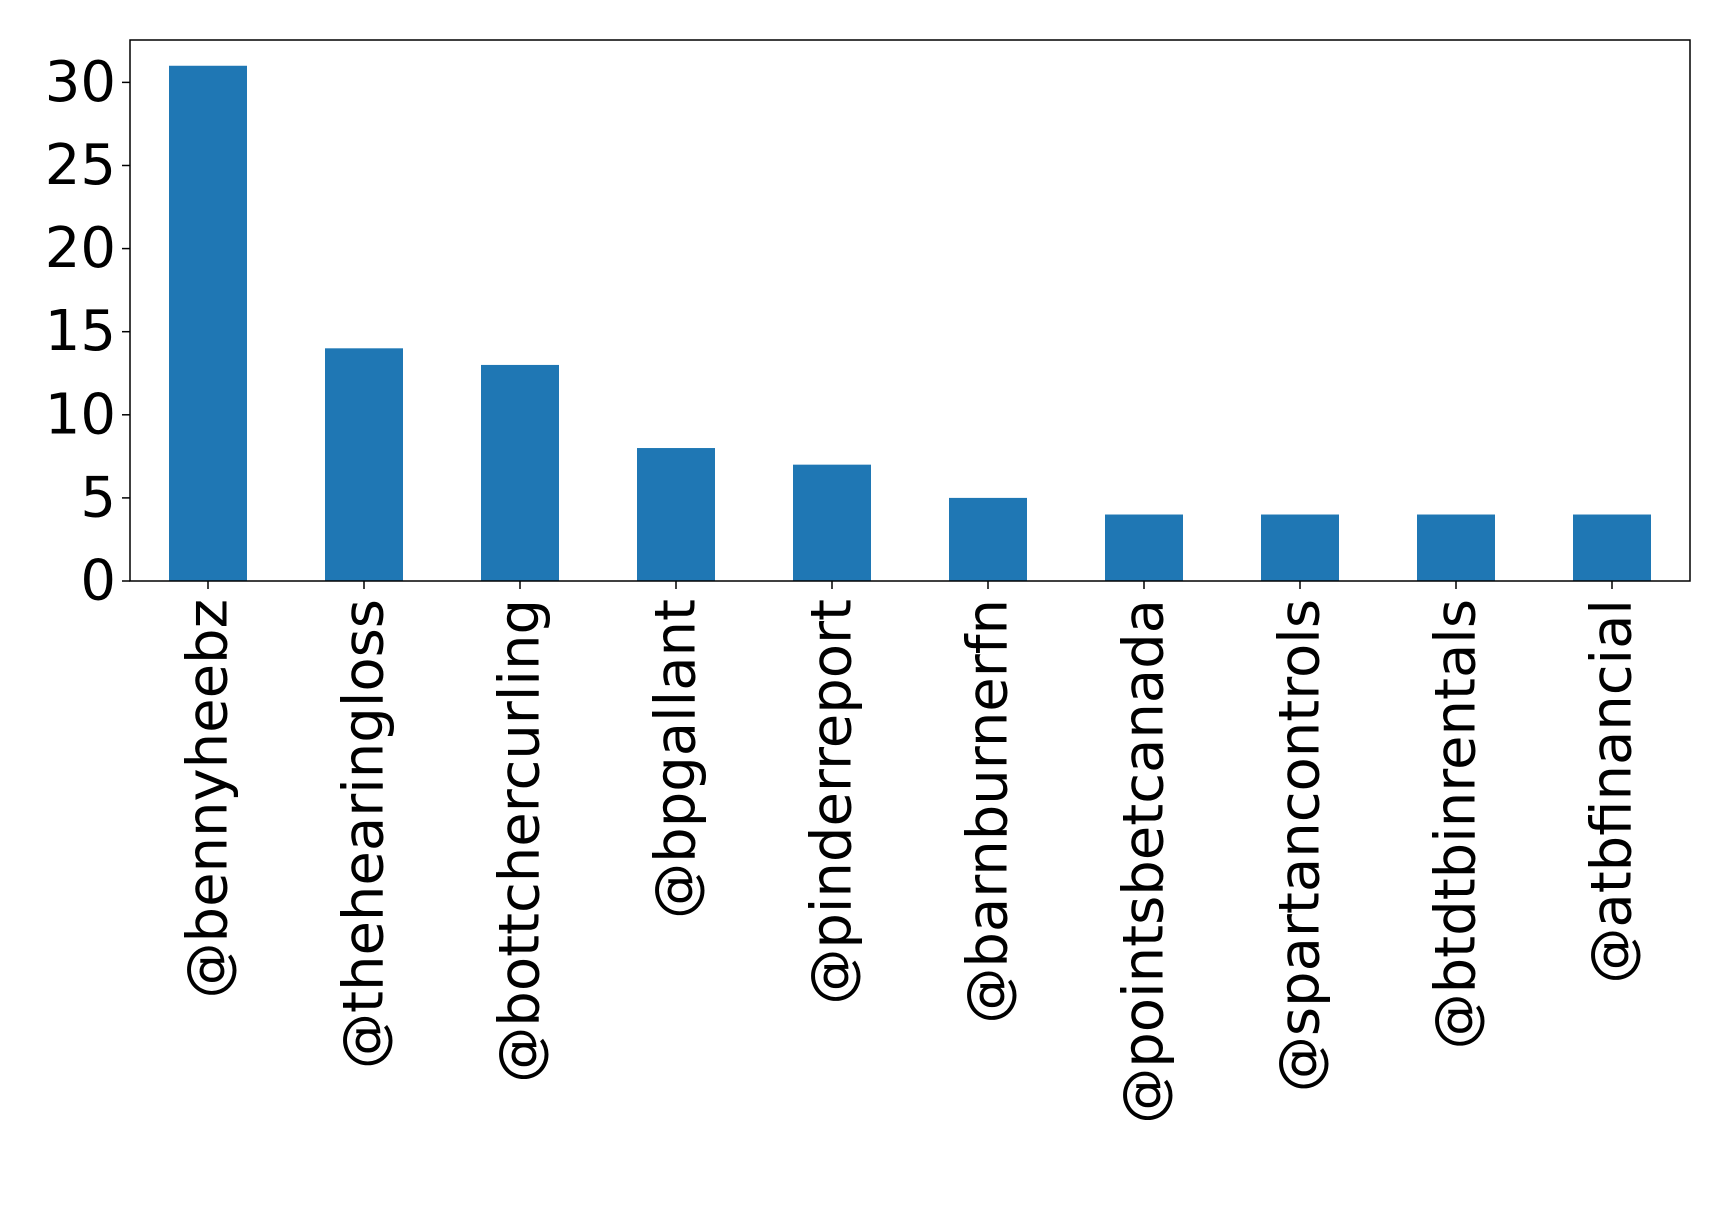 The image size is (1719, 1213). Describe the element at coordinates (80, 165) in the screenshot. I see `y-tick-label: 25` at that location.